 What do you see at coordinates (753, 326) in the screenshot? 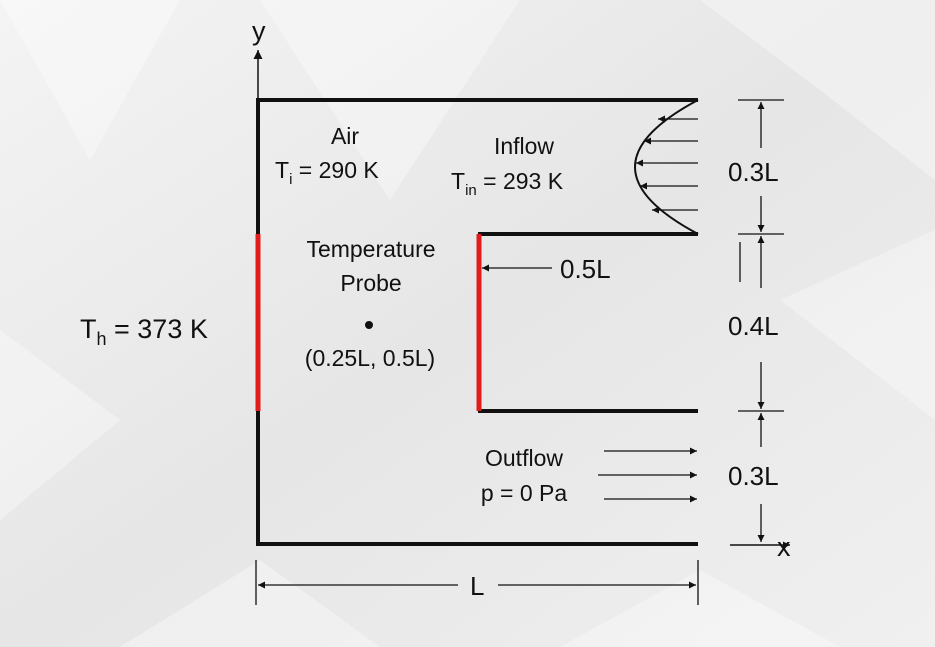
I see `block-height-label: 0.4L` at bounding box center [753, 326].